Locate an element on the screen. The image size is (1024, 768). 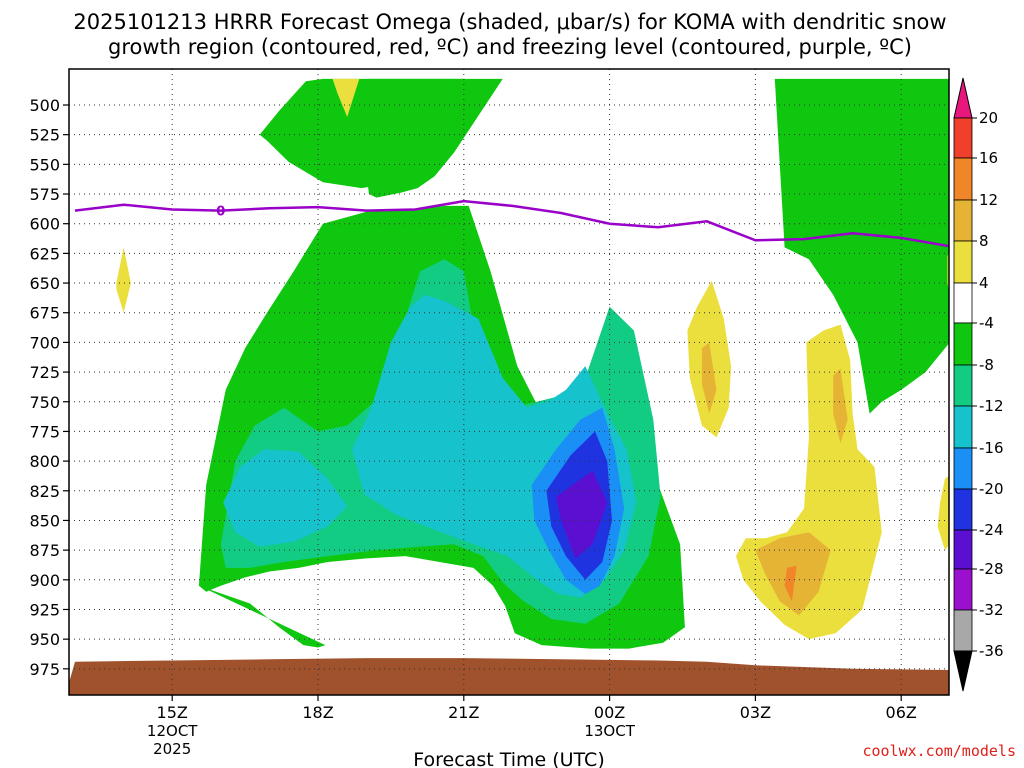
colorbar-label: -16 is located at coordinates (991, 448).